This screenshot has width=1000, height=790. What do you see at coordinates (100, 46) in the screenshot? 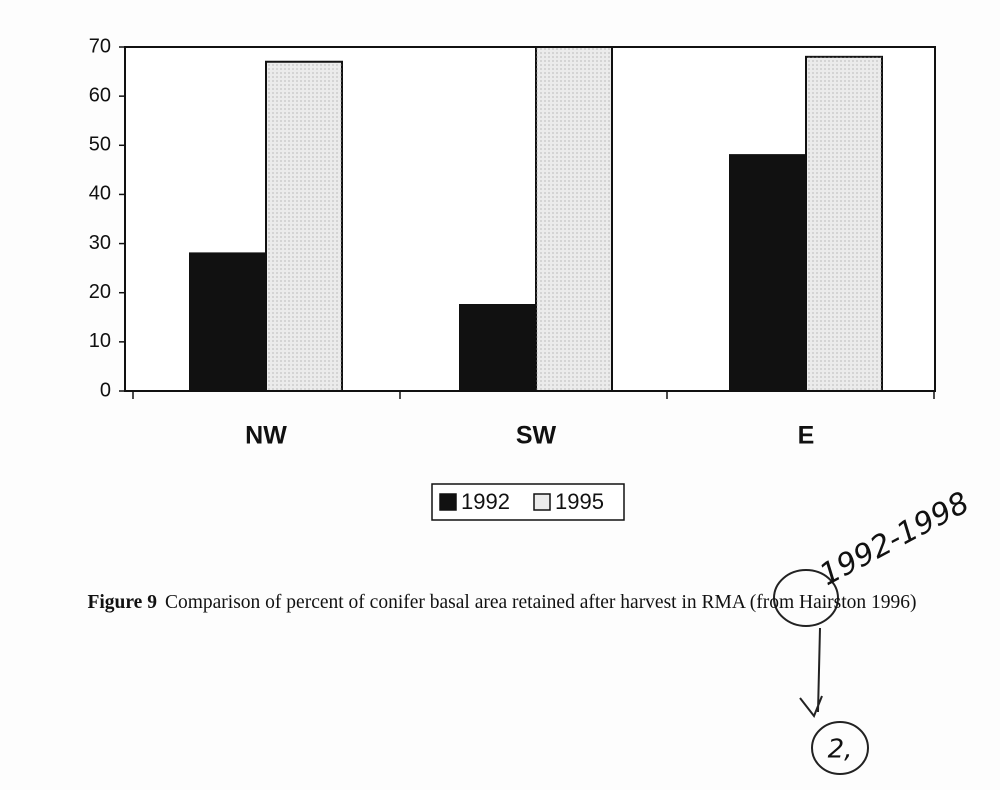
I see `y-tick-label: 70` at bounding box center [100, 46].